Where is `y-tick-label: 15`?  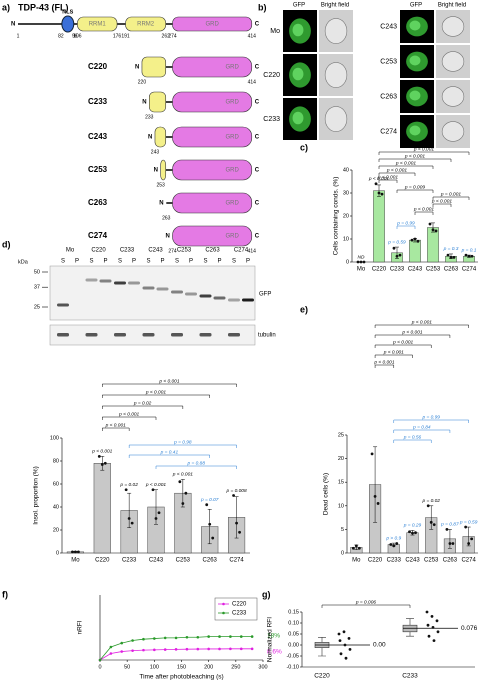
y-tick-label: 15 is located at coordinates (341, 483).